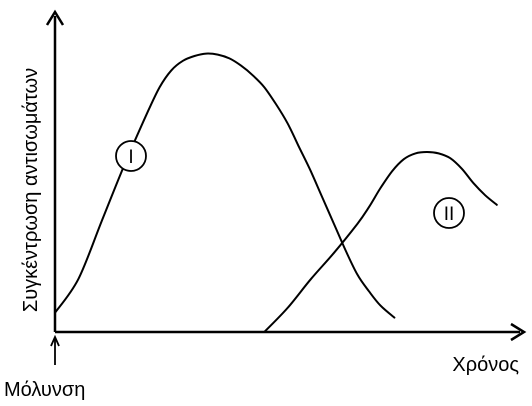 This screenshot has width=532, height=406. Describe the element at coordinates (55, 17) in the screenshot. I see `y-axis-arrow` at that location.